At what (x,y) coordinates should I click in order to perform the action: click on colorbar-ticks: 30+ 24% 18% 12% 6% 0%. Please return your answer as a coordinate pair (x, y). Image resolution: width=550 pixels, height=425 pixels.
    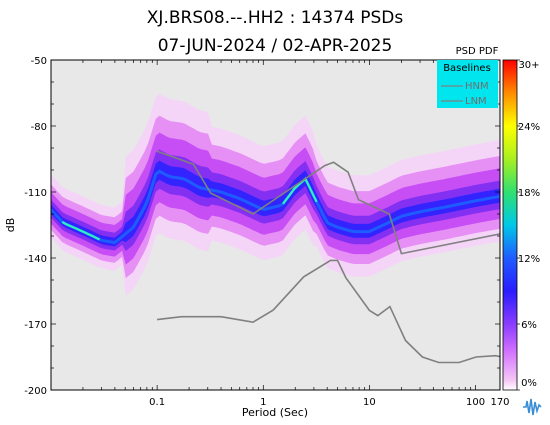
    Looking at the image, I should click on (528, 225).